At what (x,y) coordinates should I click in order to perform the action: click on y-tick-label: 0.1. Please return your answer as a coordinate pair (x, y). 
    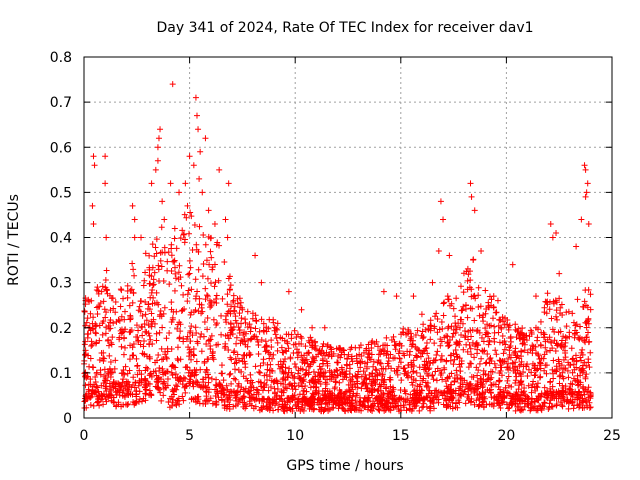
    Looking at the image, I should click on (61, 374).